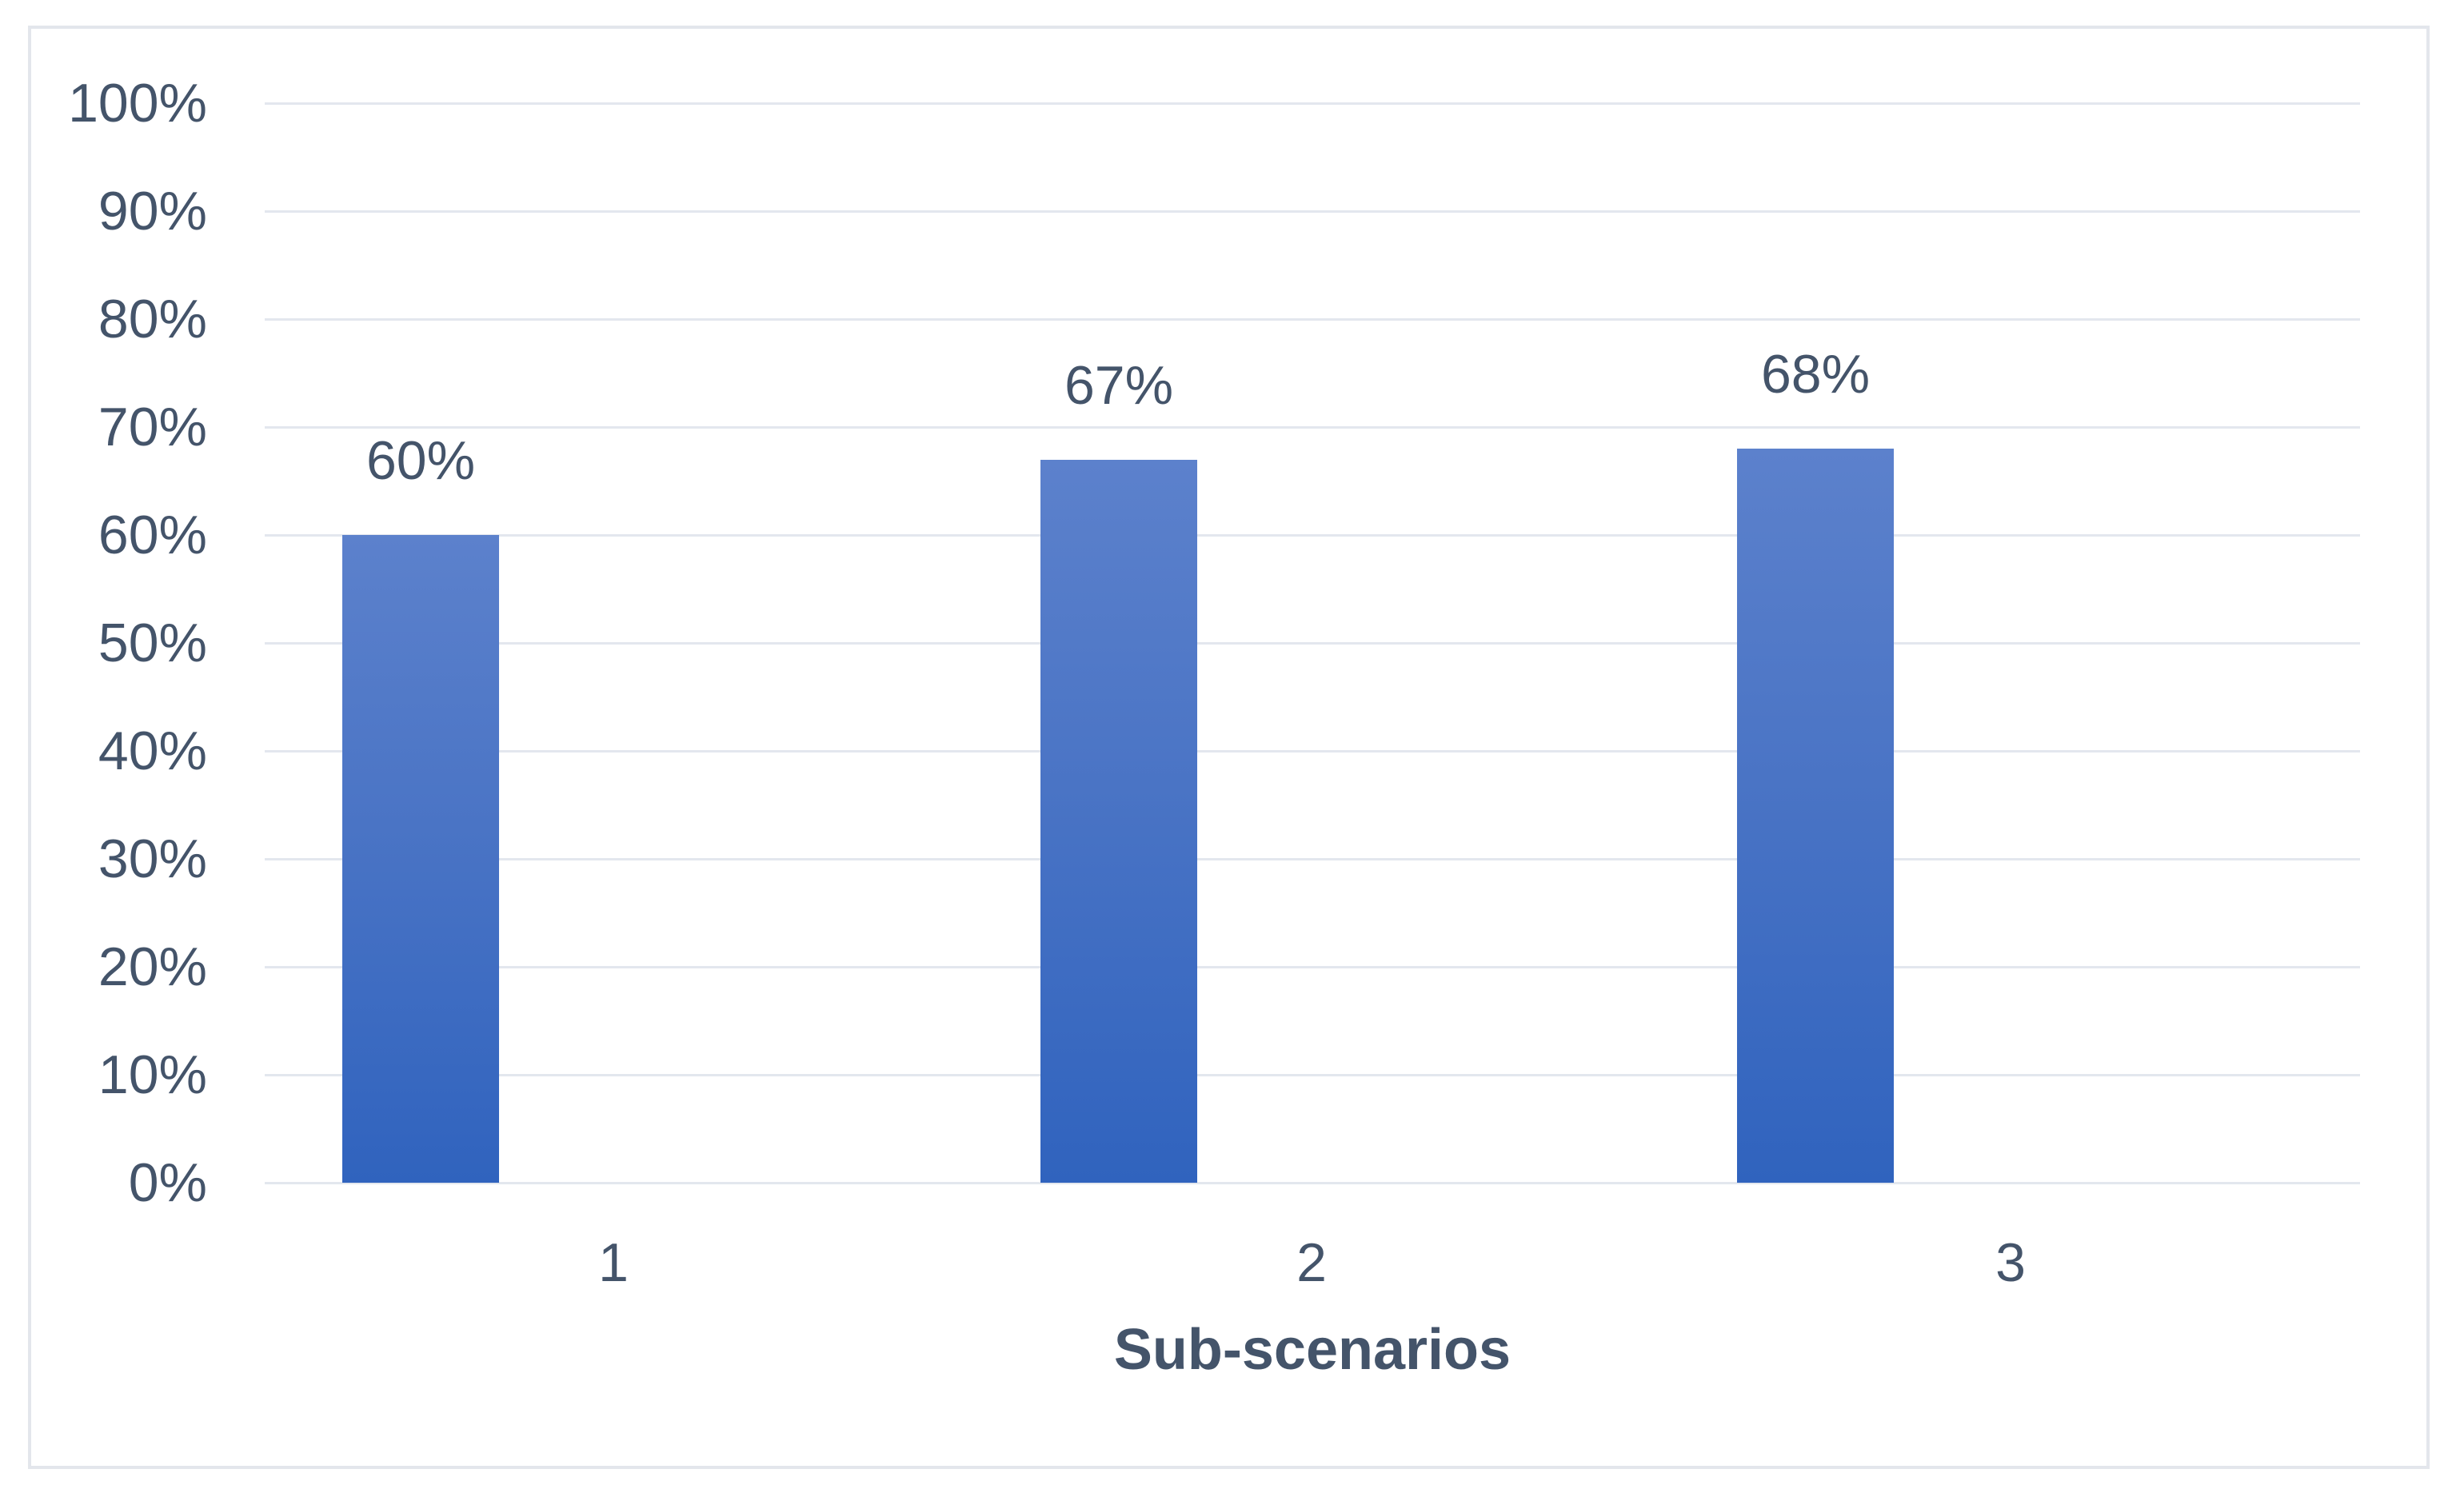 Image resolution: width=2464 pixels, height=1497 pixels. What do you see at coordinates (152, 1074) in the screenshot?
I see `y-tick-label-10%: 10%` at bounding box center [152, 1074].